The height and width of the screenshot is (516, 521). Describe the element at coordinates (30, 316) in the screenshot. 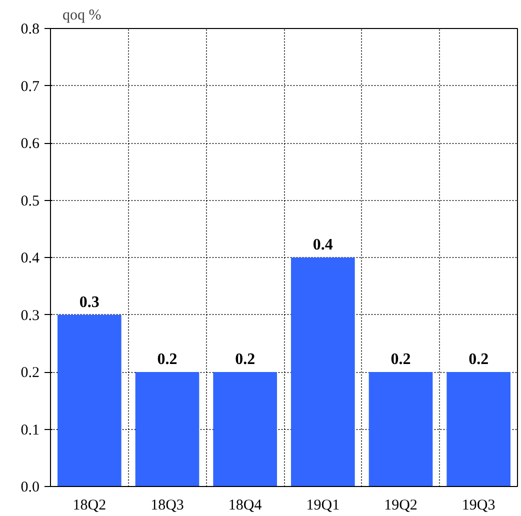

I see `y-tick-label: 0.3` at that location.